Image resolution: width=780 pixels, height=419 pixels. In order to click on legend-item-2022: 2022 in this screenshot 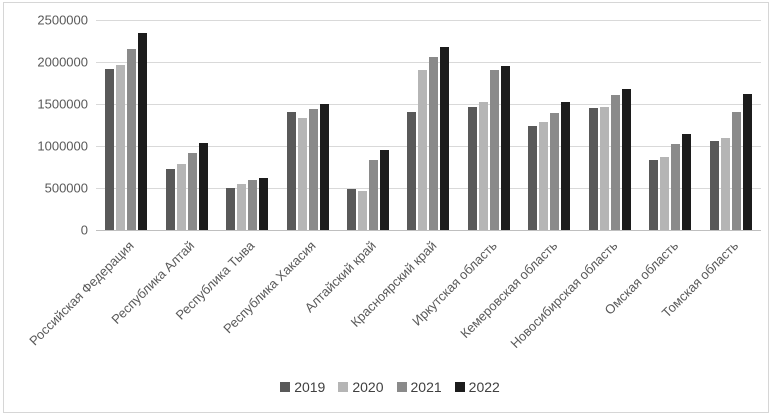, I will do `click(477, 387)`.